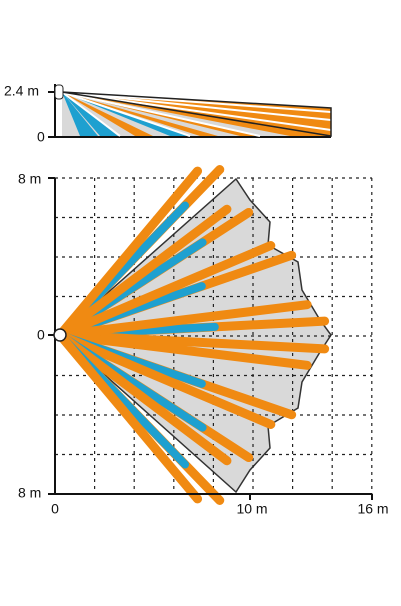  I want to click on side-view: 2.4 m 0, so click(168, 114).